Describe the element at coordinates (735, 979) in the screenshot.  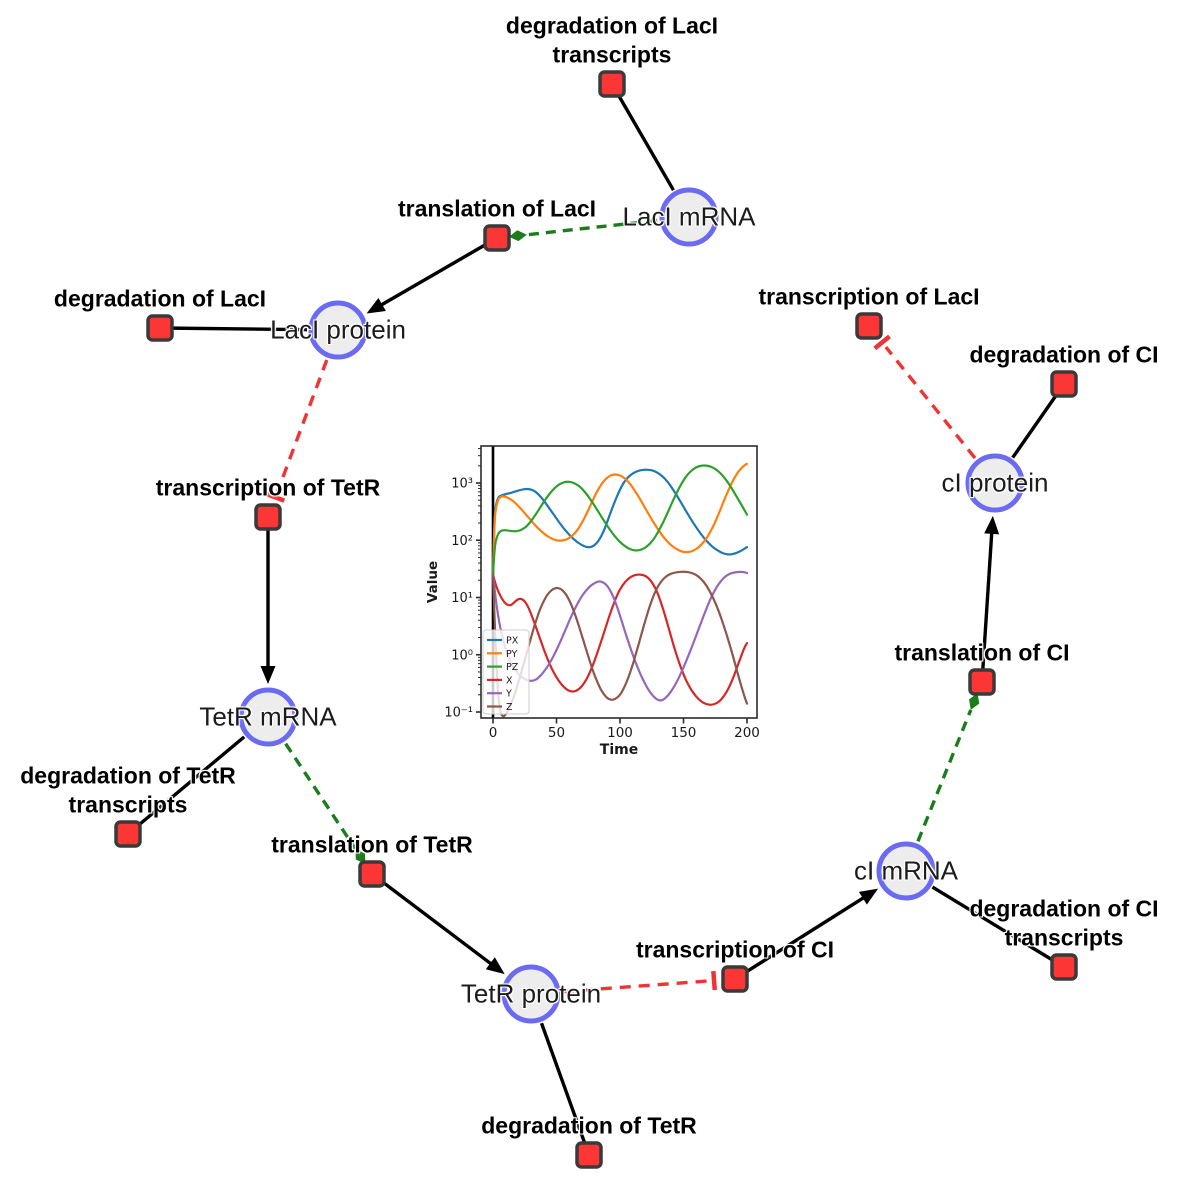
I see `reaction-node-txn_cI` at that location.